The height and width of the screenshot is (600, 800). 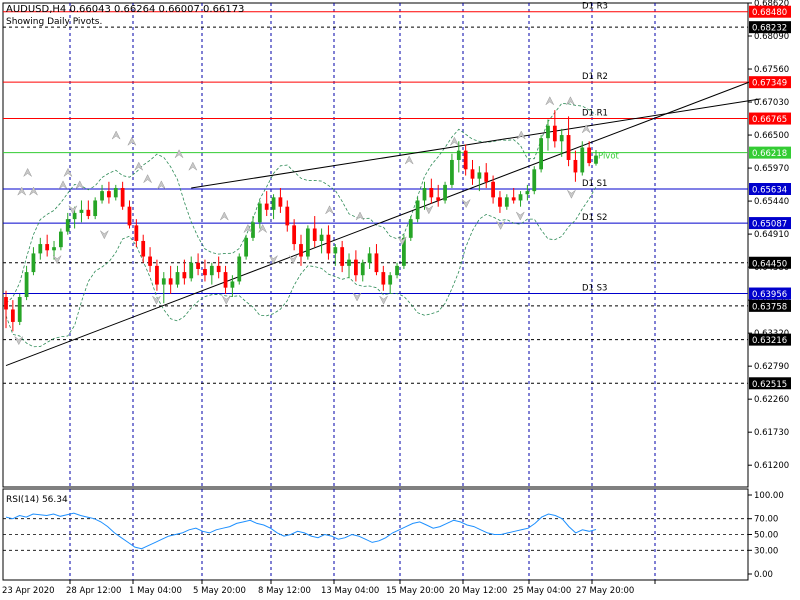 I want to click on pivot-level-label: D1 R2, so click(x=595, y=77).